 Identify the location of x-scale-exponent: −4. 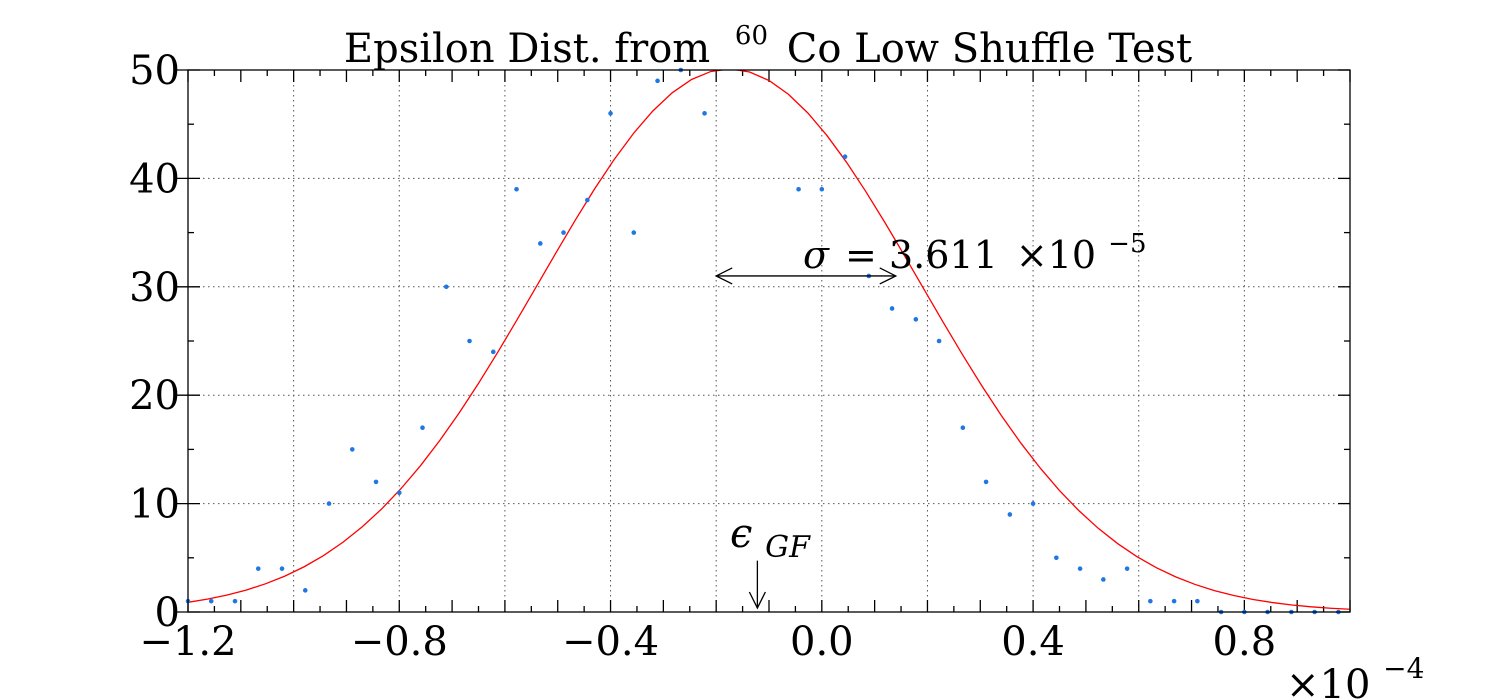
(1403, 668).